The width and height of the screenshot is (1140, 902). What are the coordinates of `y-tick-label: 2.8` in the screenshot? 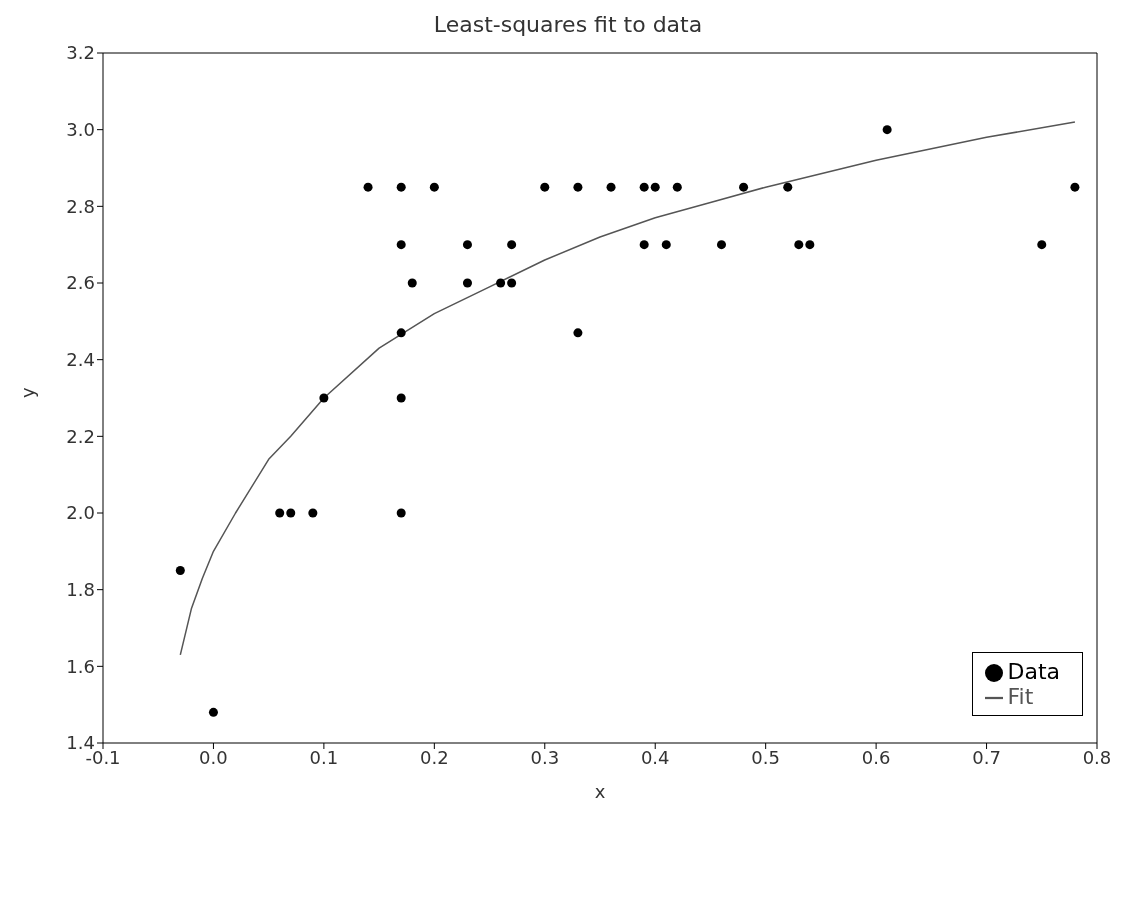 It's located at (80, 206).